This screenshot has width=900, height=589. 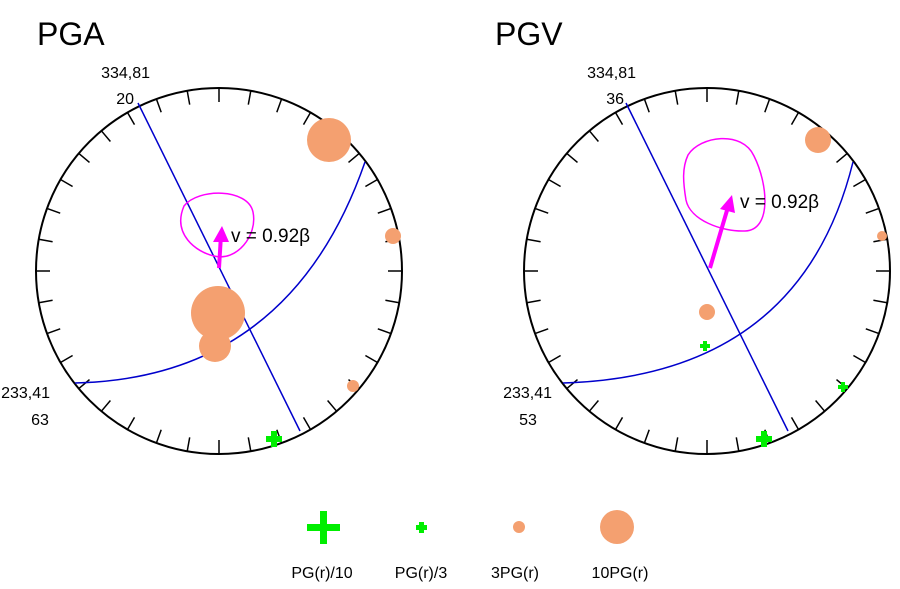 I want to click on rupture-direction-arrow, so click(x=719, y=237).